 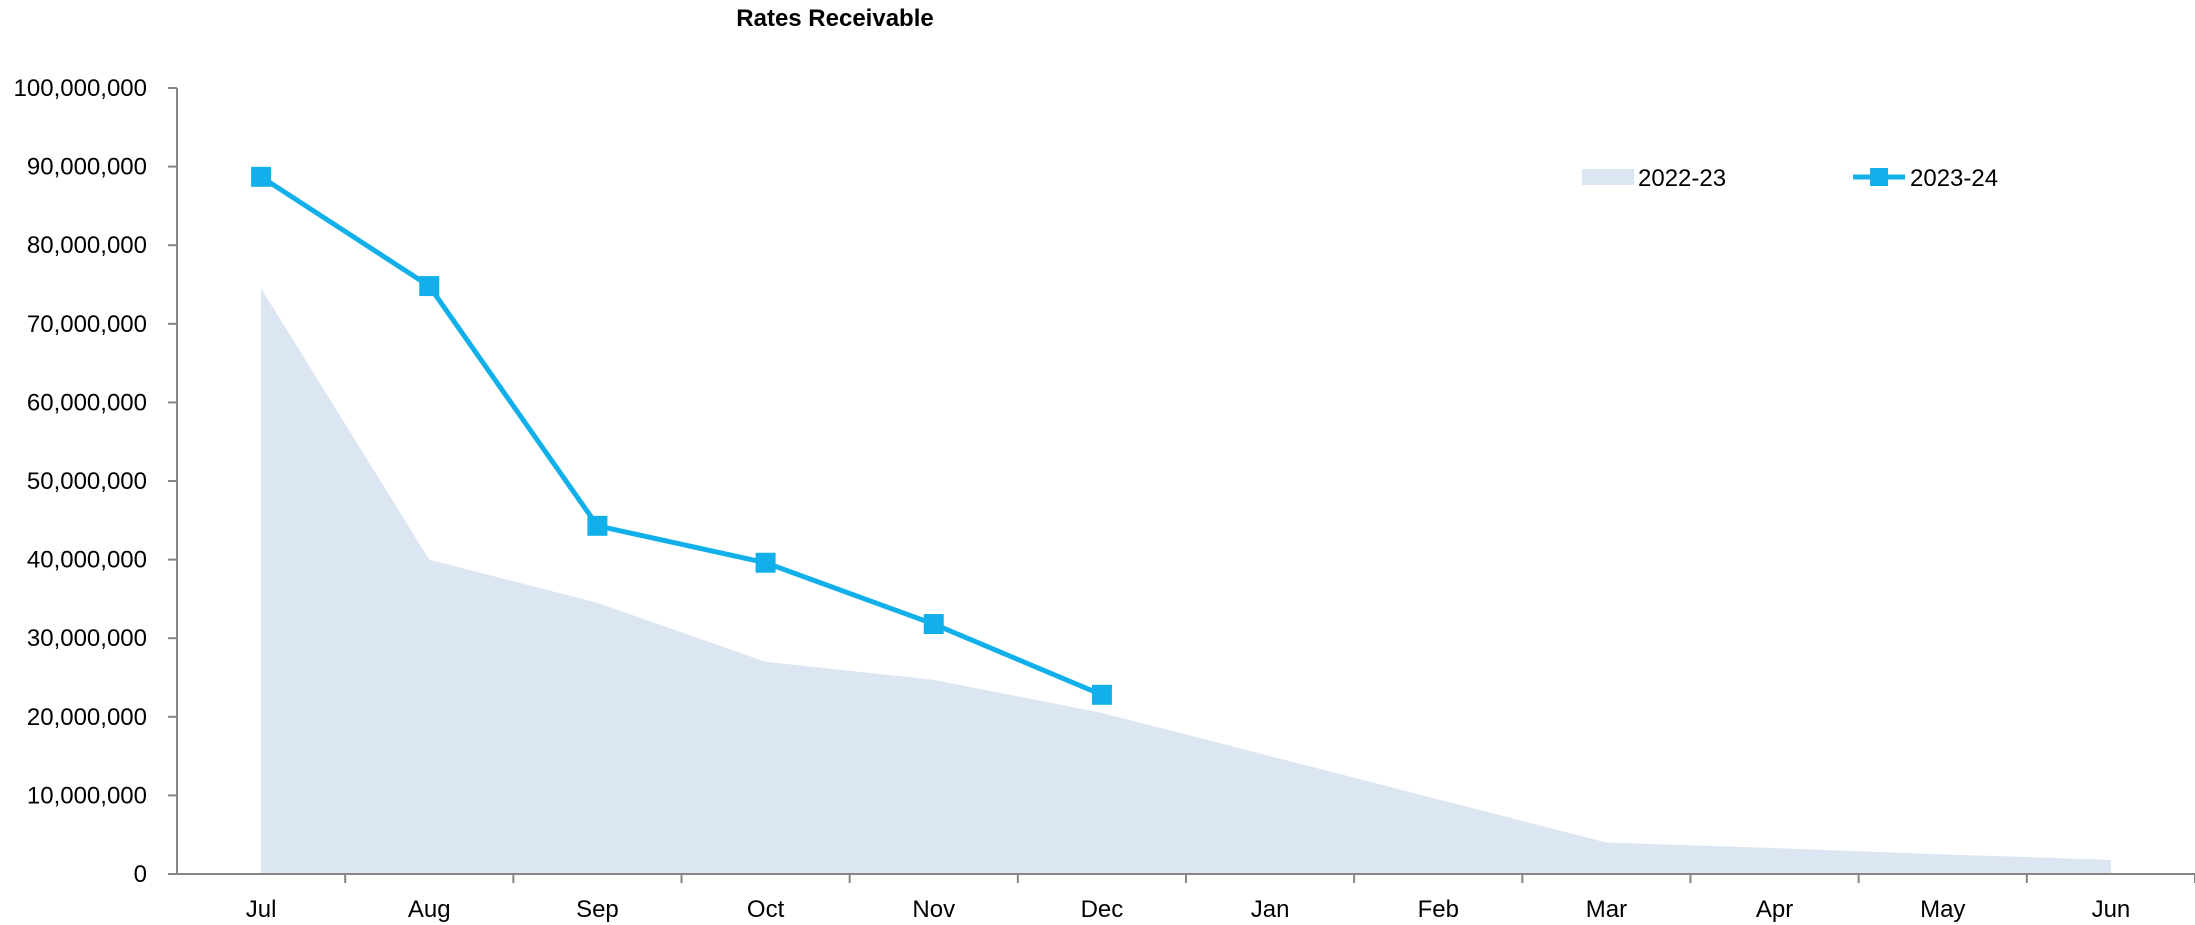 What do you see at coordinates (87, 795) in the screenshot?
I see `y-tick-label: 10,000,000` at bounding box center [87, 795].